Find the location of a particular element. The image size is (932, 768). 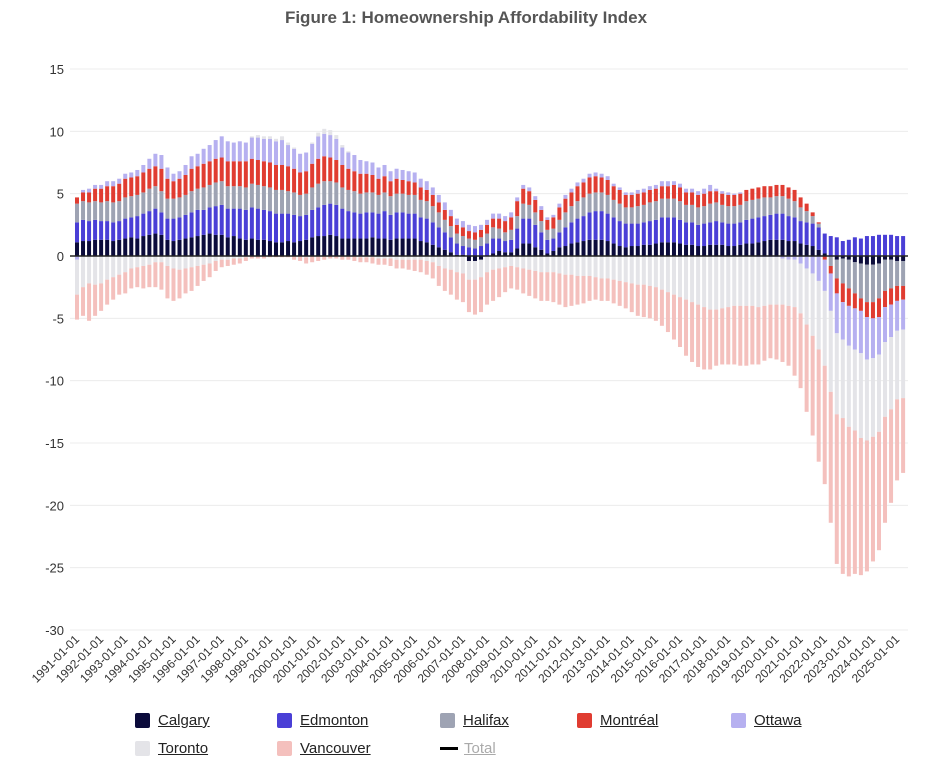

legend-item-toronto: Toronto is located at coordinates (171, 748).